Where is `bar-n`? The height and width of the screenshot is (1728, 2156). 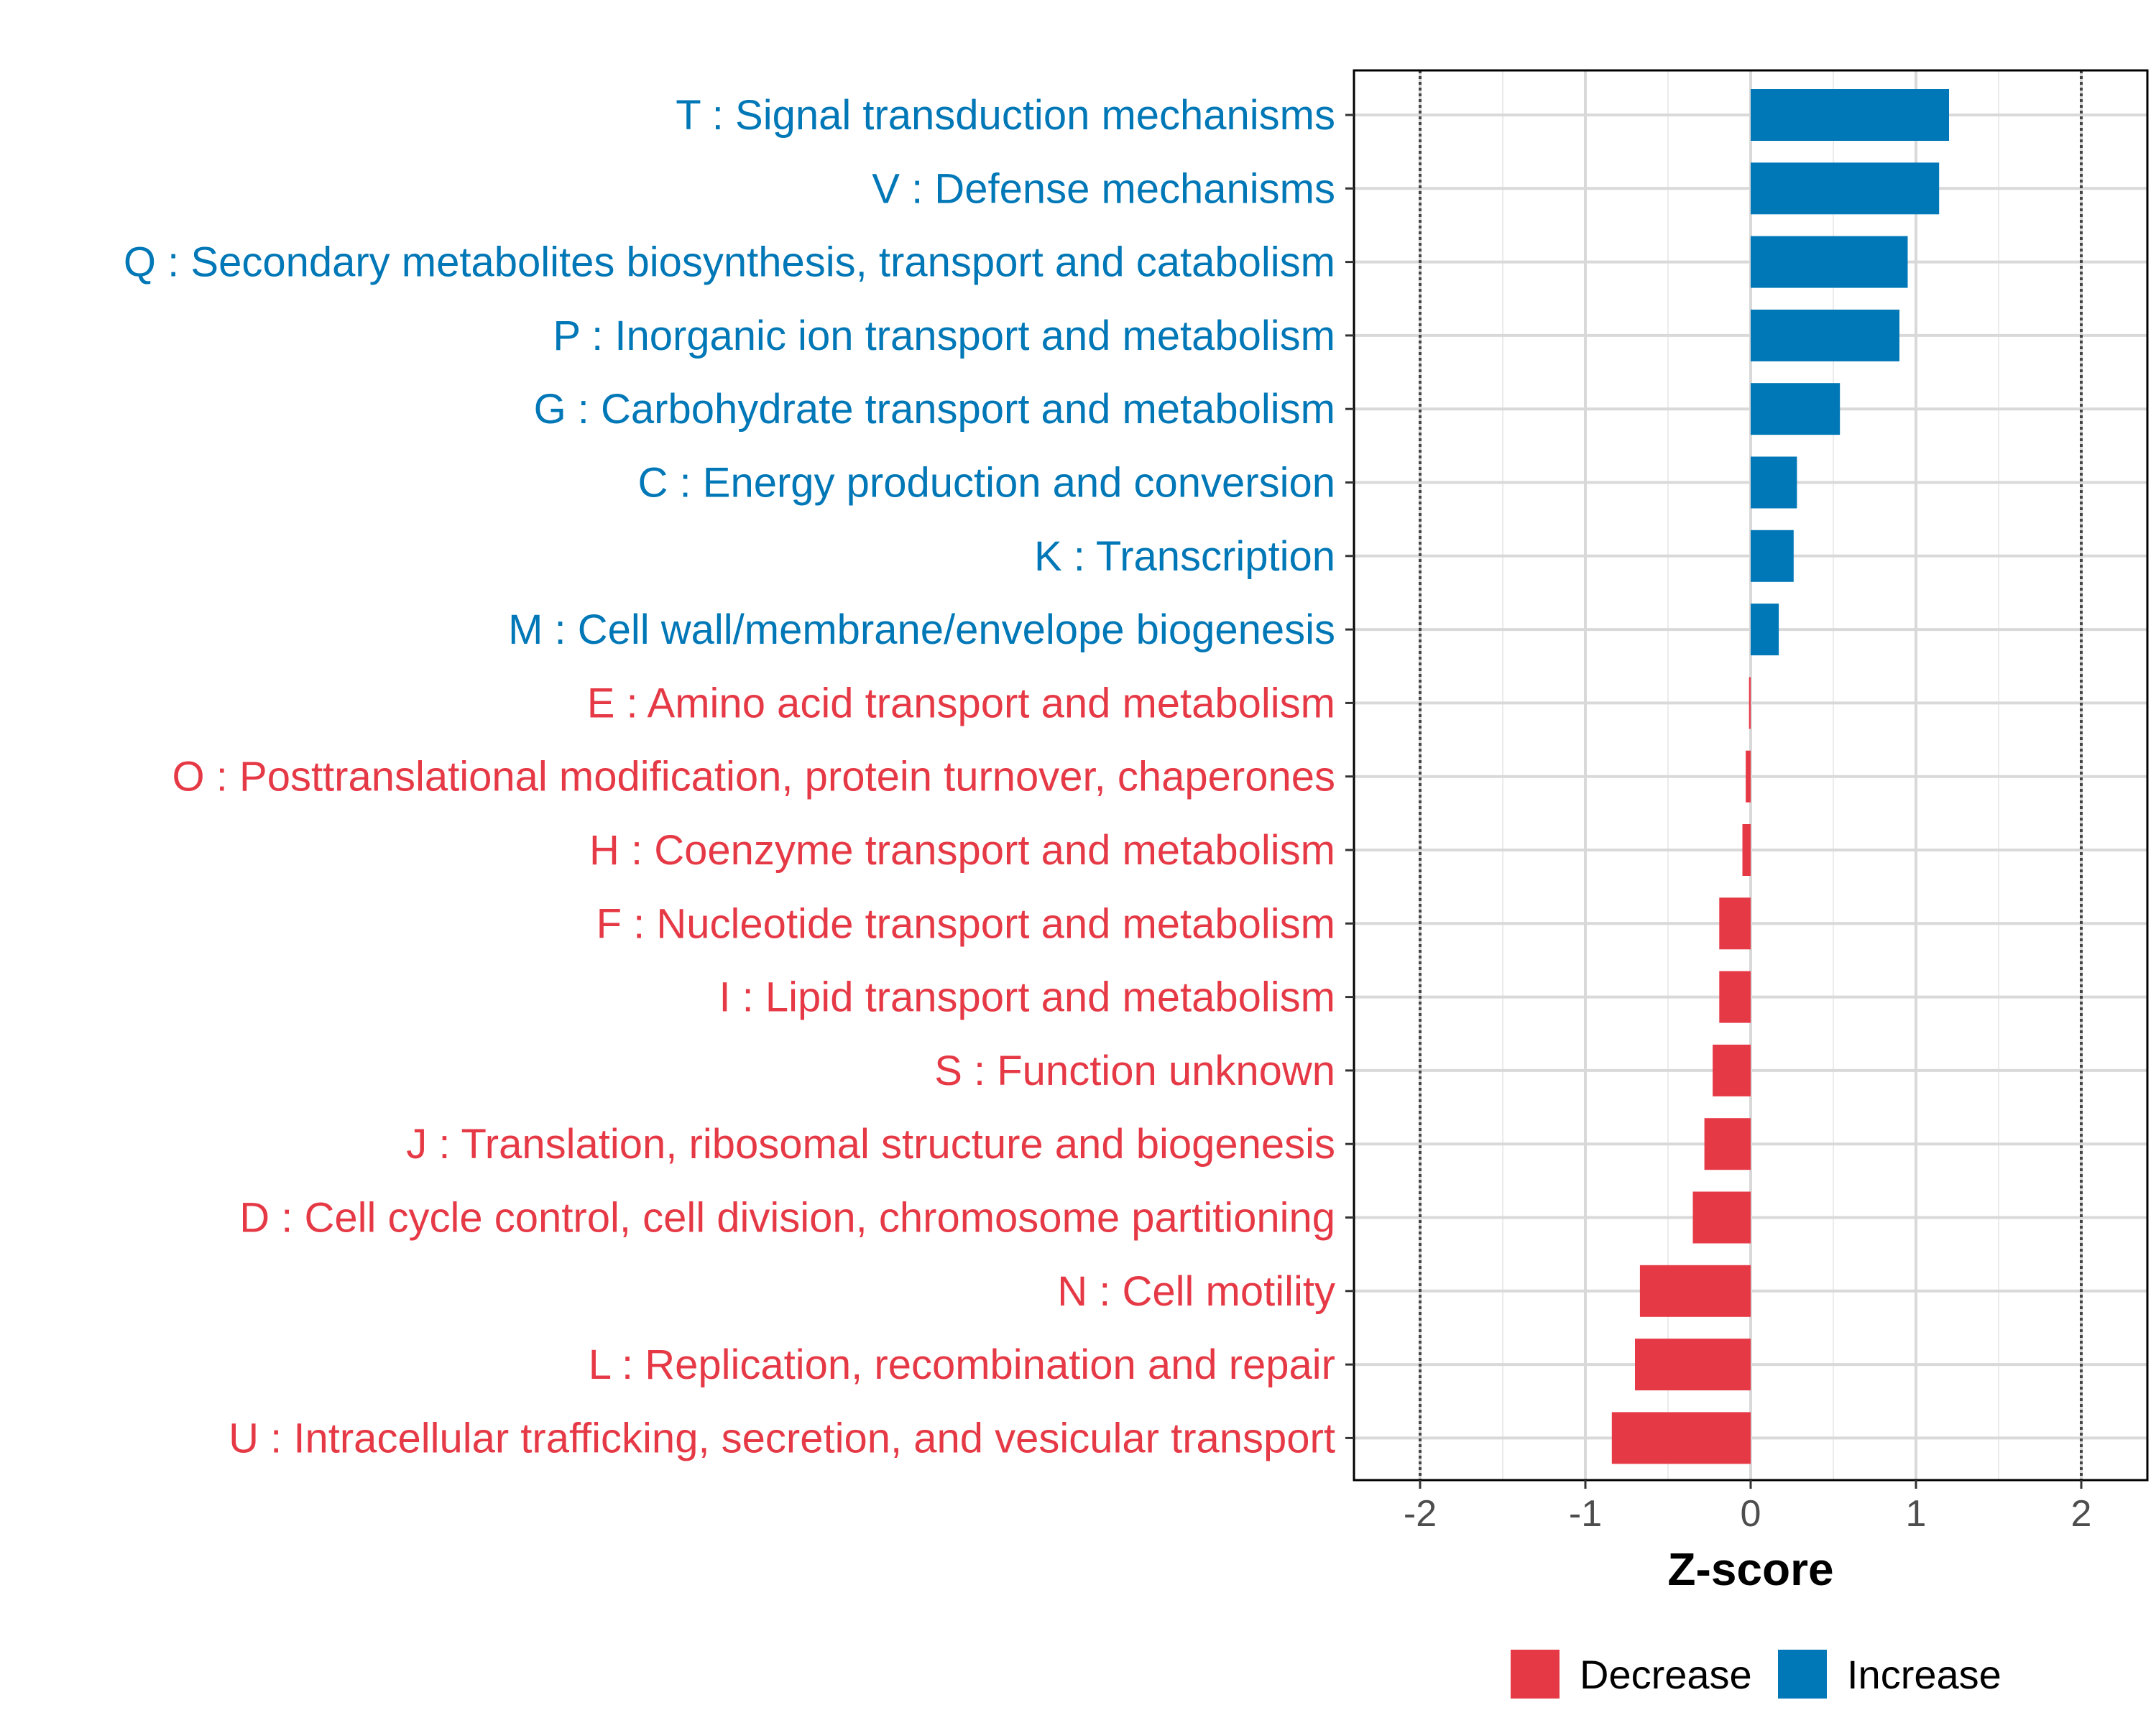 bar-n is located at coordinates (1695, 1291).